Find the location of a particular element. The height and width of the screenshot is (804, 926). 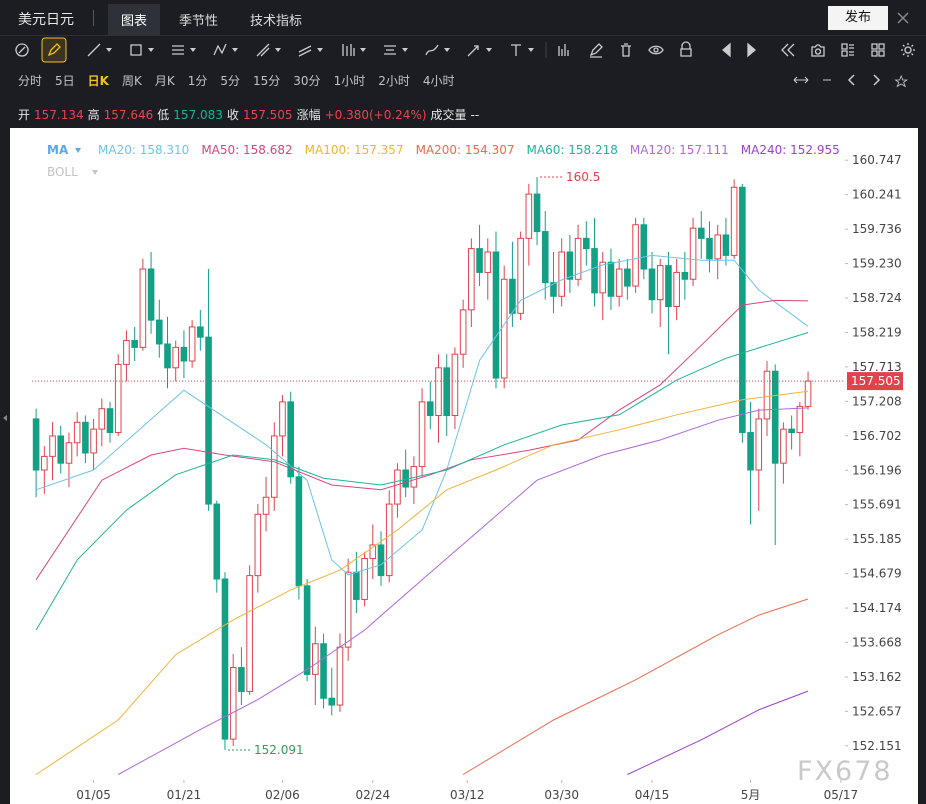

x-tick-label: 03/30 is located at coordinates (561, 795).